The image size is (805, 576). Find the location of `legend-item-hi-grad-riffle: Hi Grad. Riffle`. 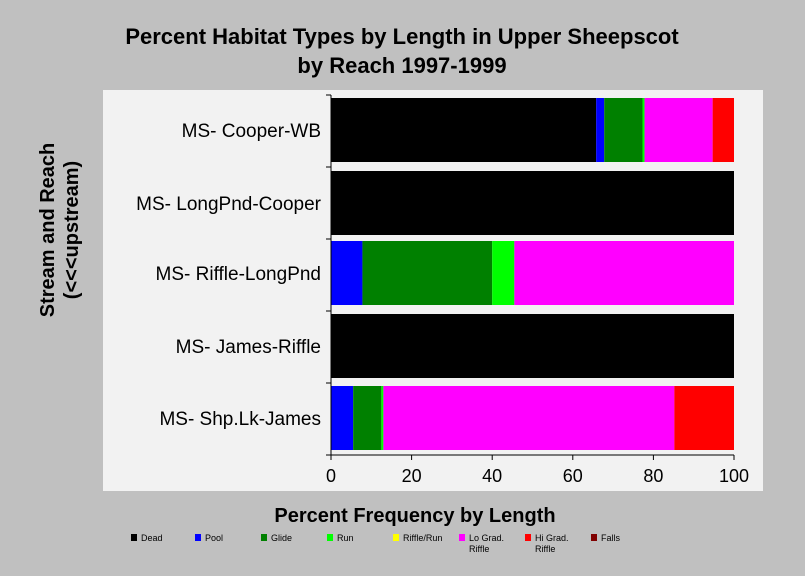

legend-item-hi-grad-riffle: Hi Grad. Riffle is located at coordinates (547, 543).